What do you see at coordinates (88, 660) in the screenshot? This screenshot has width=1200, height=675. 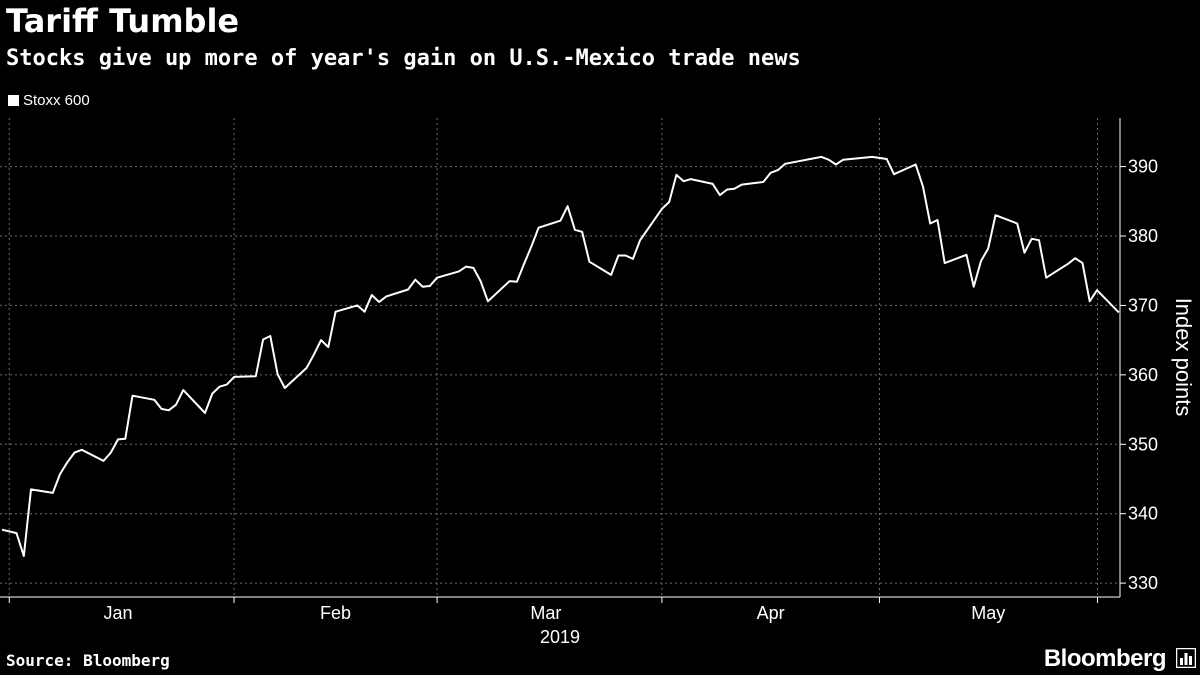 I see `source-note: Source: Bloomberg` at bounding box center [88, 660].